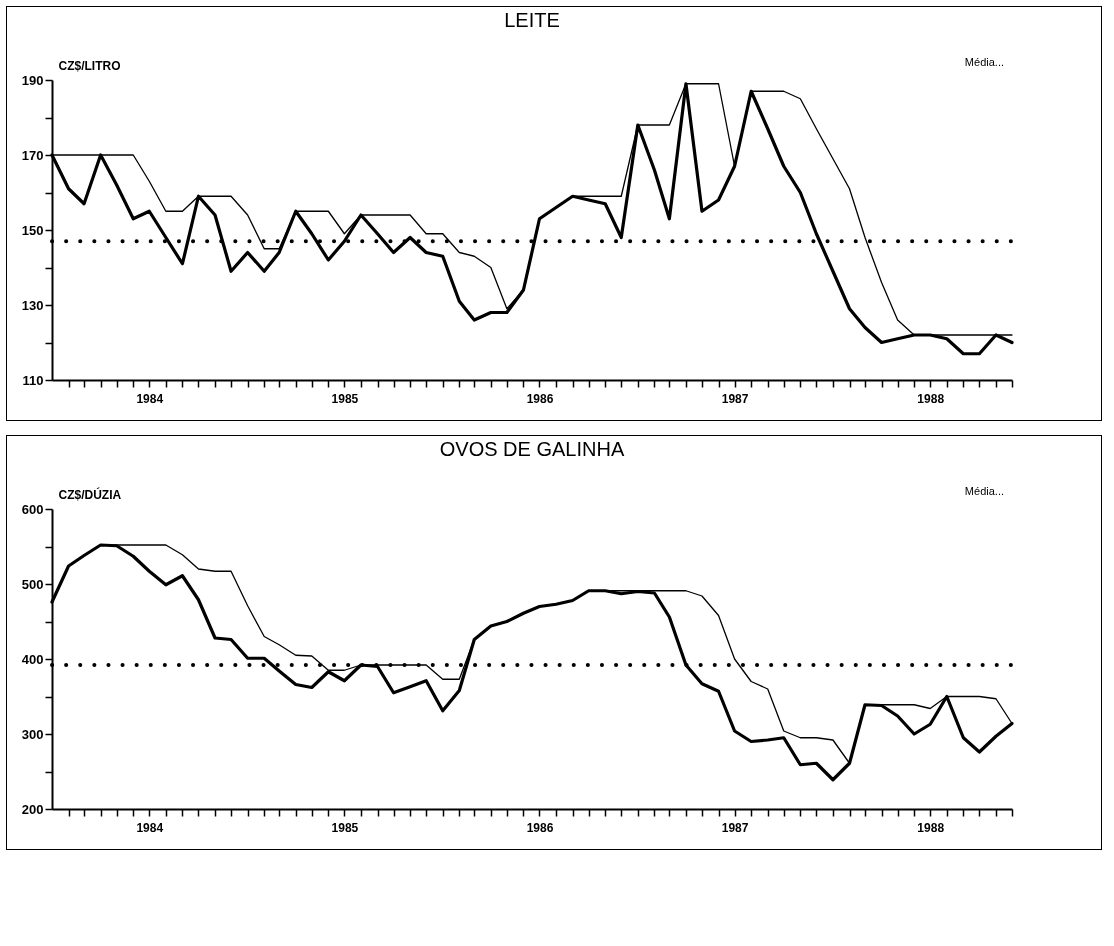 Image resolution: width=1114 pixels, height=946 pixels. Describe the element at coordinates (32, 734) in the screenshot. I see `y-tick-label: 300` at that location.